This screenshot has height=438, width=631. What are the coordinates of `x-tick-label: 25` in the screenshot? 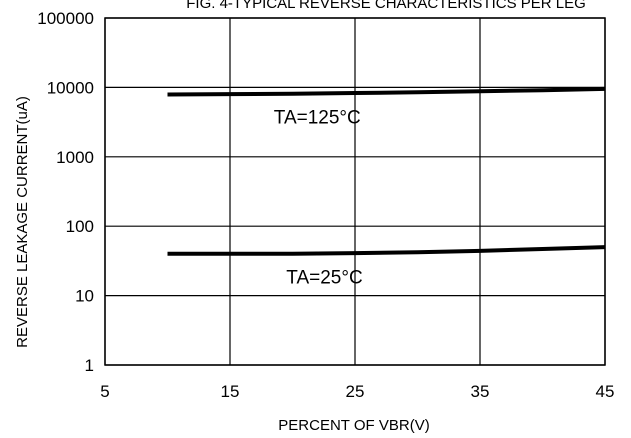 It's located at (355, 391).